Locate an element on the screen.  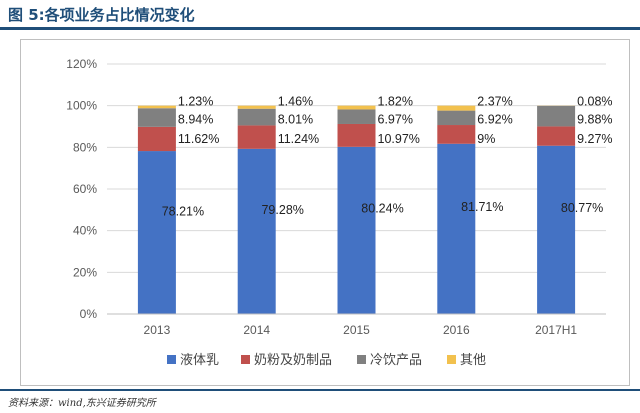
data-label-液体乳: 81.71% is located at coordinates (482, 207).